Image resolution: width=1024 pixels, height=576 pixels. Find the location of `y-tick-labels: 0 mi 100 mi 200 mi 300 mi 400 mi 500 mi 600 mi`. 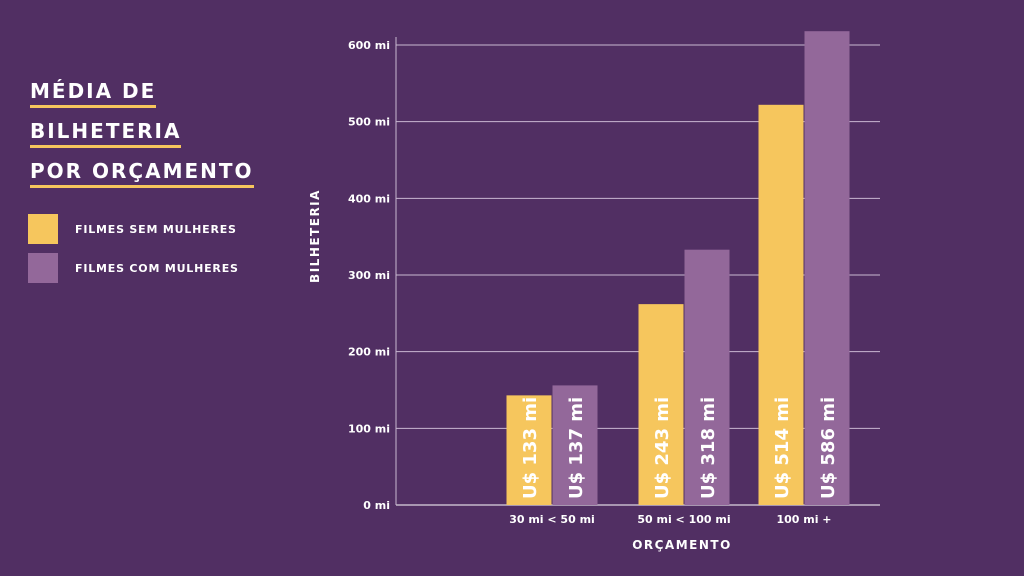

y-tick-labels: 0 mi 100 mi 200 mi 300 mi 400 mi 500 mi 600 mi is located at coordinates (369, 275).